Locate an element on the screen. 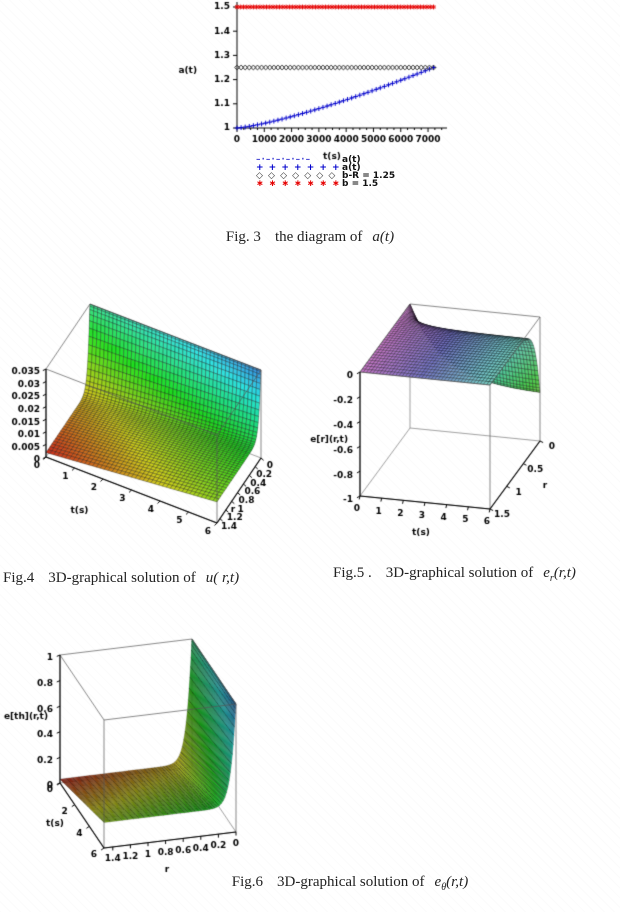 The image size is (620, 912). fig3-caption: Fig. 3 the diagram of a(t) is located at coordinates (310, 237).